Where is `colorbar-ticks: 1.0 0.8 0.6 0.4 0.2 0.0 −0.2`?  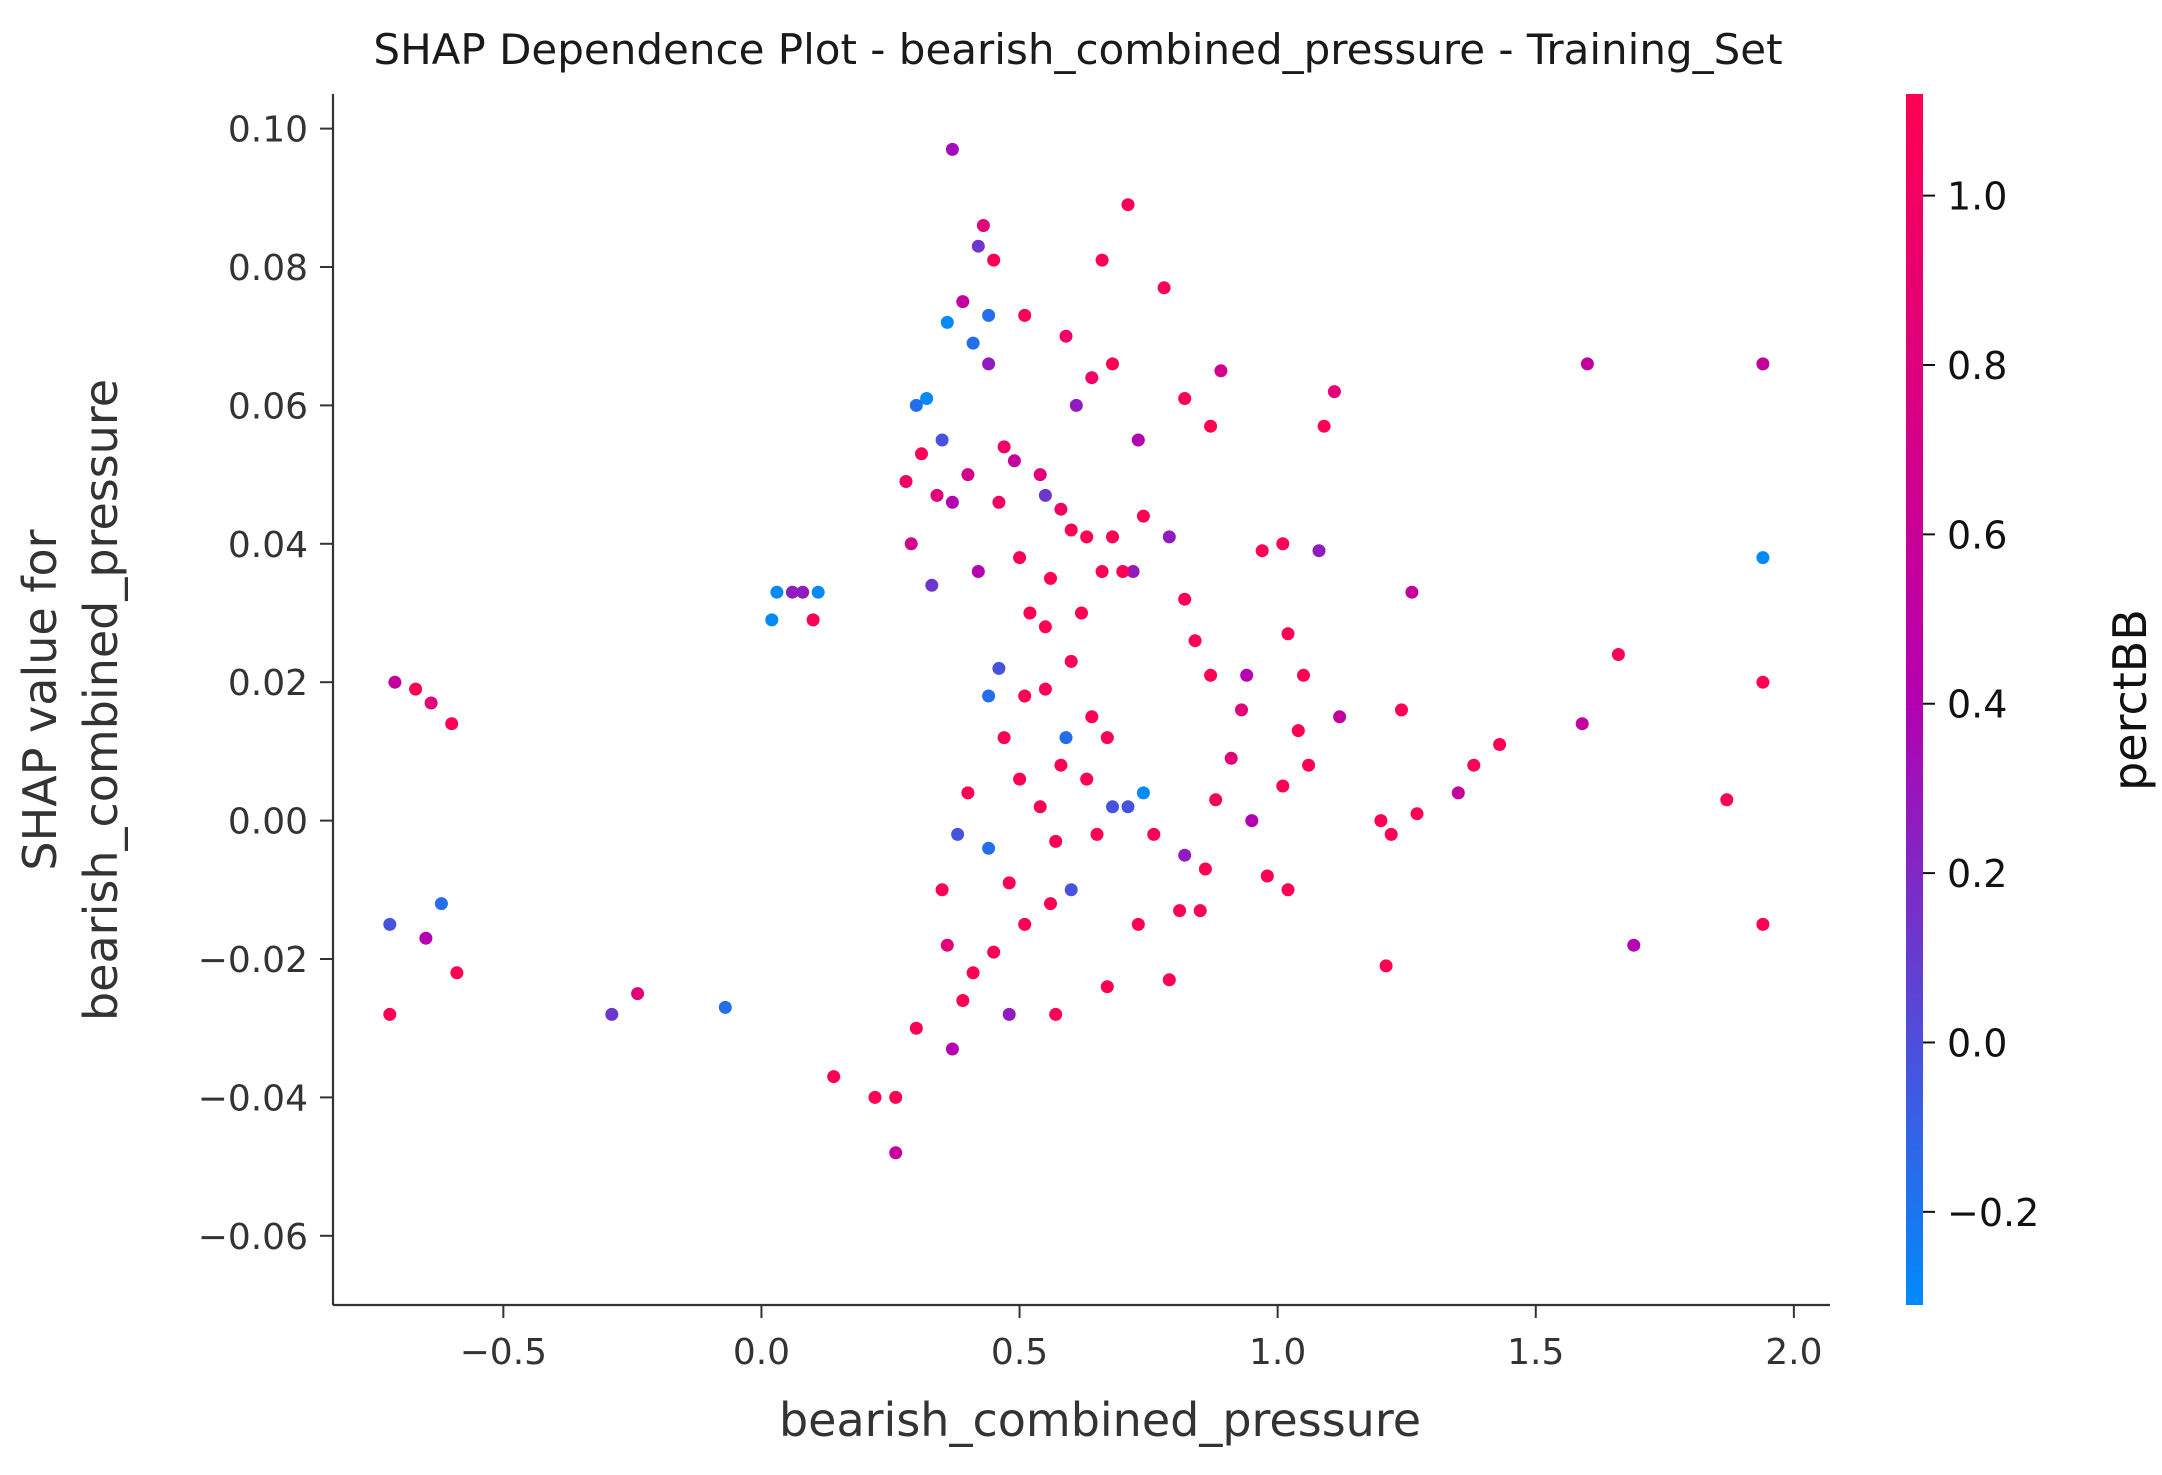 colorbar-ticks: 1.0 0.8 0.6 0.4 0.2 0.0 −0.2 is located at coordinates (1981, 705).